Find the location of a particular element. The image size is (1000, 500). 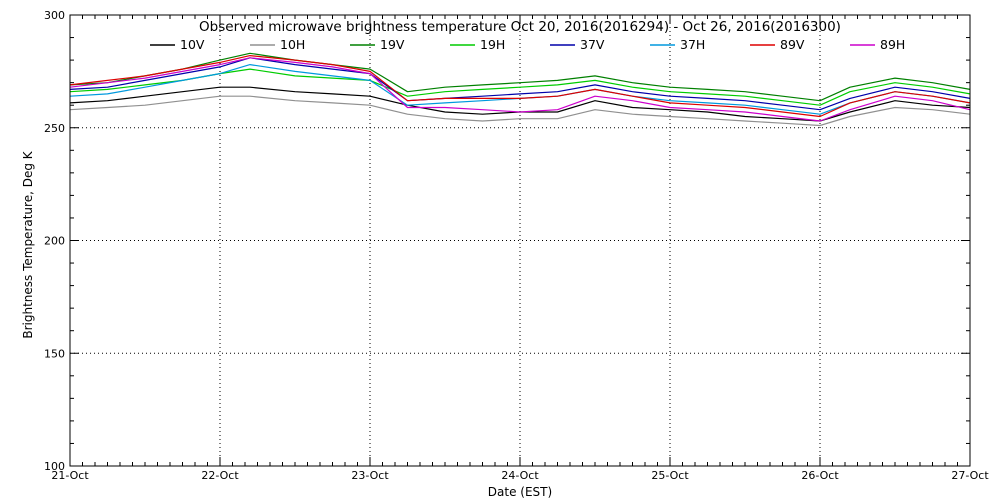

x-tick-label: 21-Oct is located at coordinates (70, 475).